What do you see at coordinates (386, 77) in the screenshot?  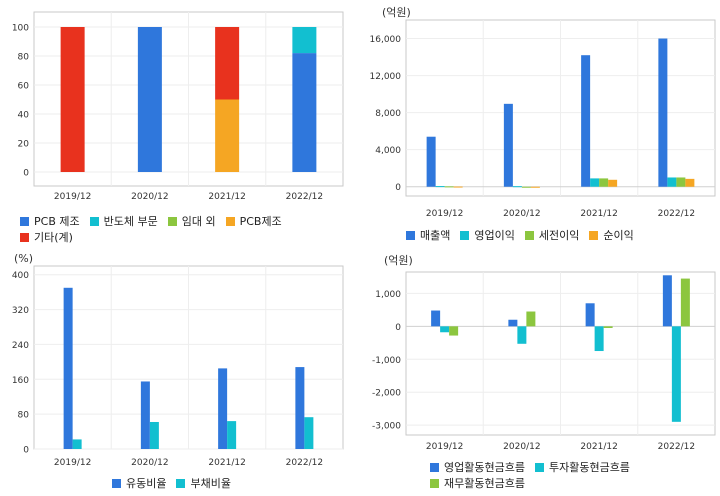 I see `chart2-ytick-label: 12,000` at bounding box center [386, 77].